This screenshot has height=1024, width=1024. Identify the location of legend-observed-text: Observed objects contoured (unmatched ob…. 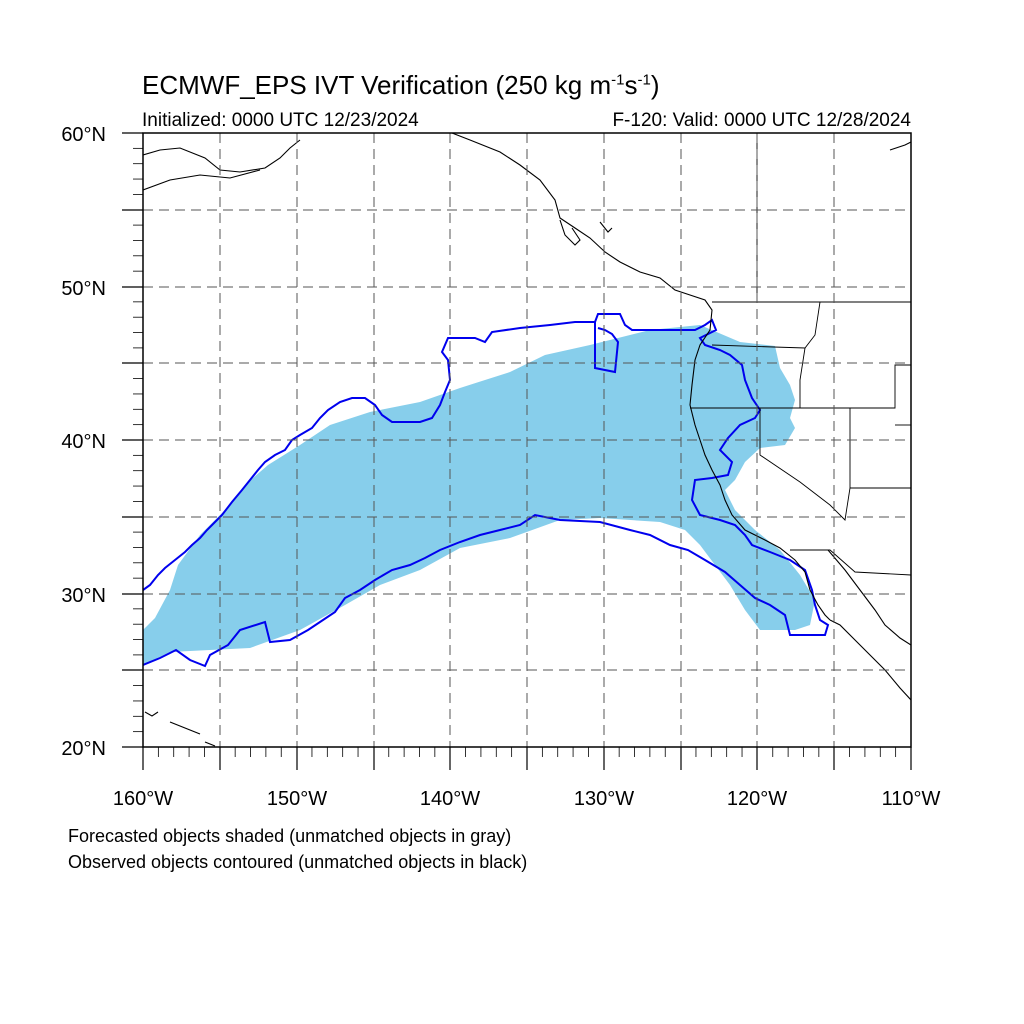
(298, 862).